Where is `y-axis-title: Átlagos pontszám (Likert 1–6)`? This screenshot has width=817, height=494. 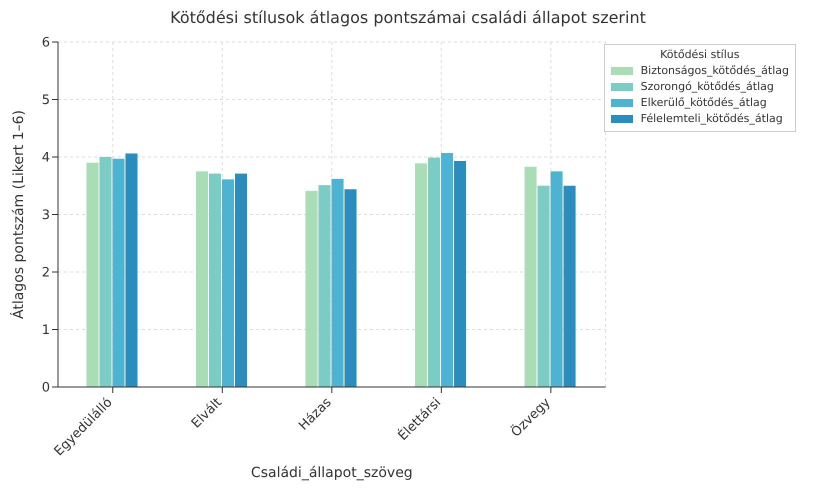
y-axis-title: Átlagos pontszám (Likert 1–6) is located at coordinates (18, 214).